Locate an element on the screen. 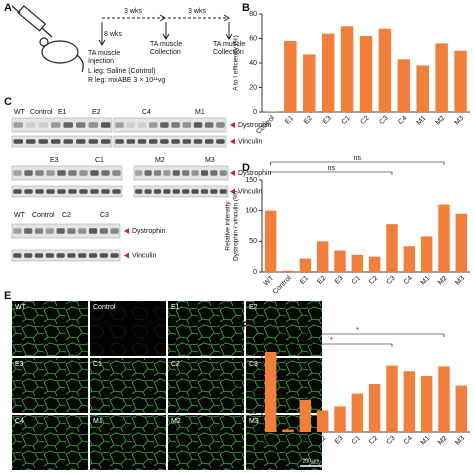 This screenshot has width=474, height=474. x-tick-label: M1 is located at coordinates (426, 281).